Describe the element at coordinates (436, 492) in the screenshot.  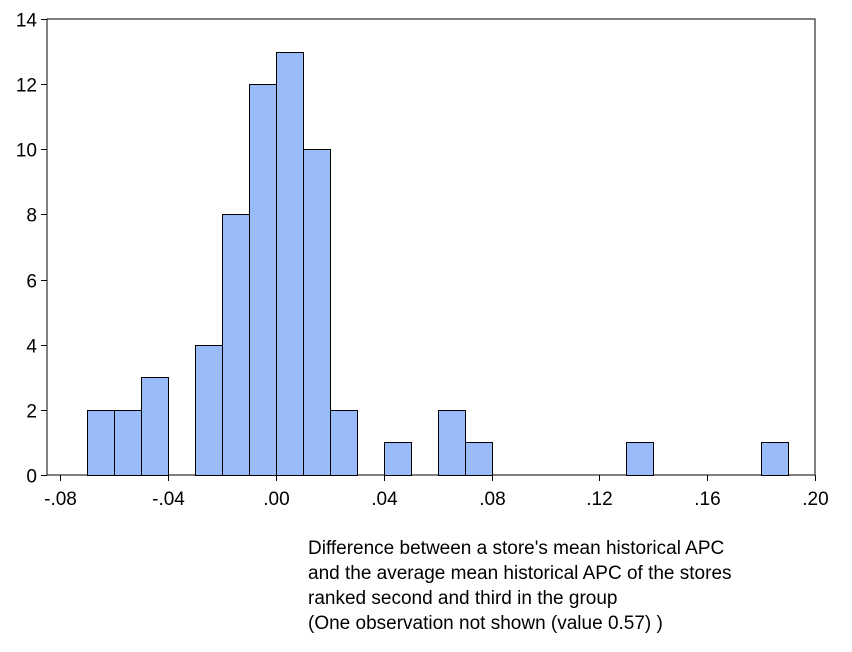
I see `x-axis: -.08 -.04 .00 .04 .08 .12 .16 .20` at that location.